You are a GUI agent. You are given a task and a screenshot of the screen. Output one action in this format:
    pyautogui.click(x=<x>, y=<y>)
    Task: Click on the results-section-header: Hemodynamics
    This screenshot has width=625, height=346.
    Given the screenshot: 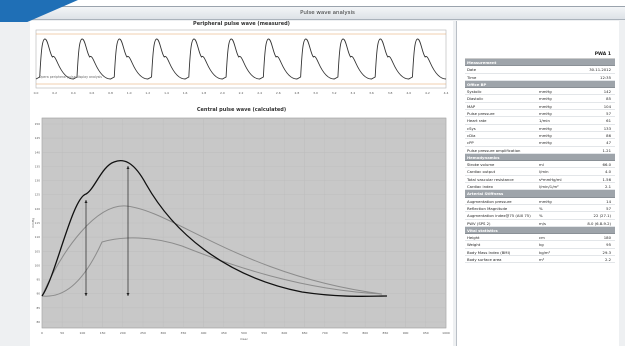 What is the action you would take?
    pyautogui.click(x=540, y=157)
    